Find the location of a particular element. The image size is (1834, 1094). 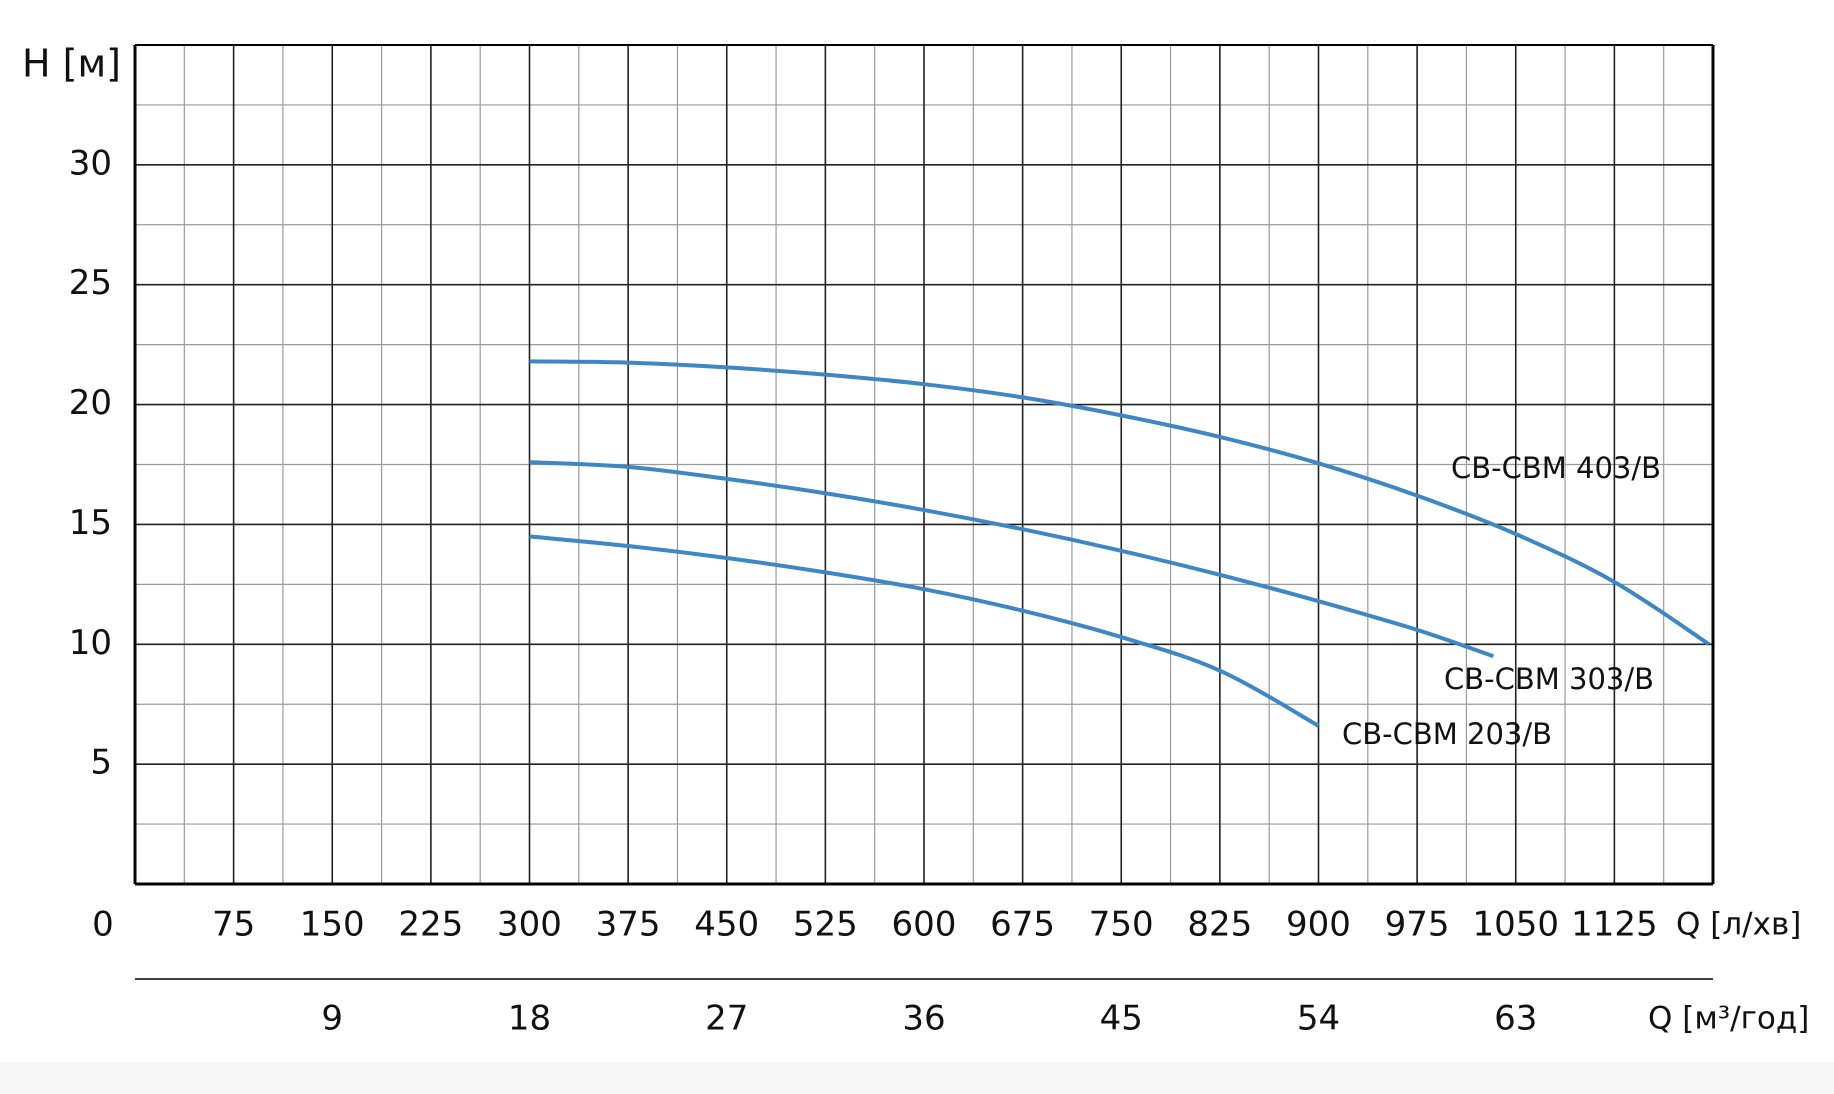

x-tick-label: 225 is located at coordinates (430, 925).